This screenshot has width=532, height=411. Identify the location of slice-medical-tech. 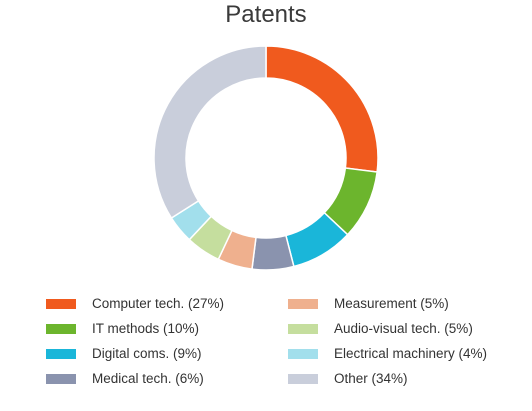
(273, 252).